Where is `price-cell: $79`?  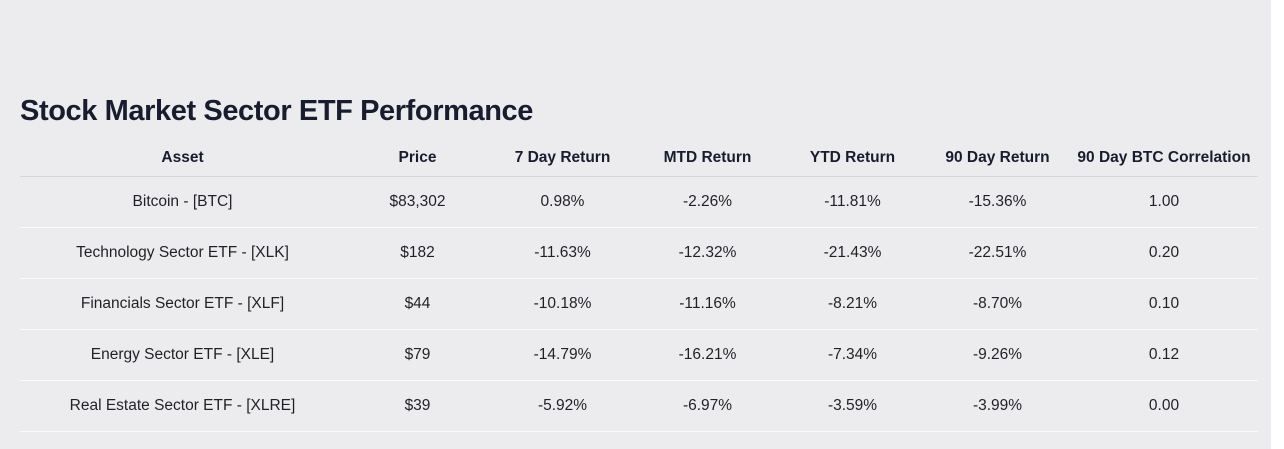
price-cell: $79 is located at coordinates (417, 355).